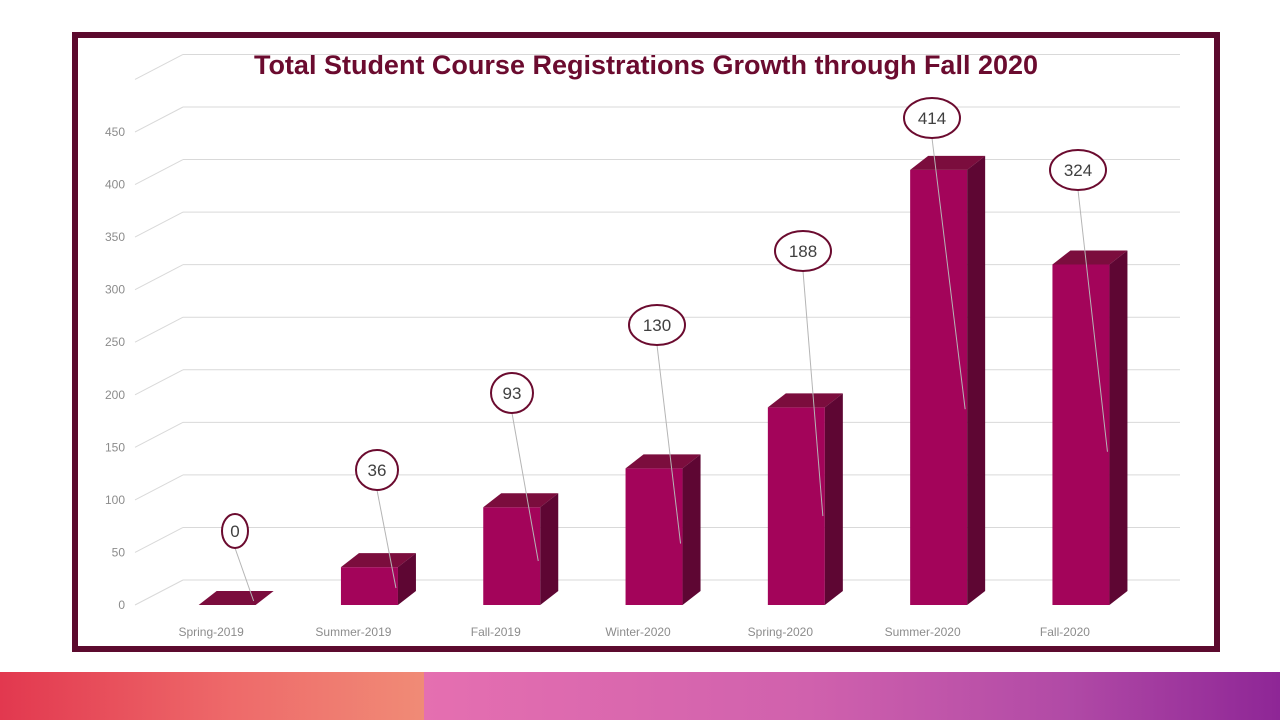  What do you see at coordinates (496, 632) in the screenshot?
I see `x-tick-label: Fall-2019` at bounding box center [496, 632].